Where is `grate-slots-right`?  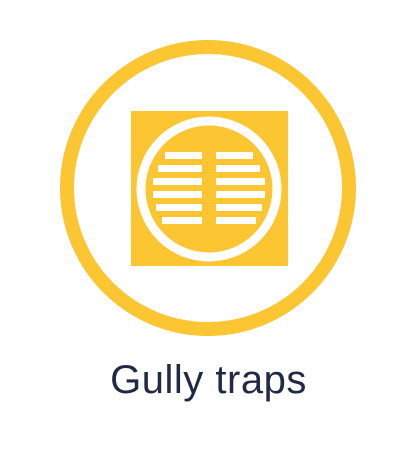 grate-slots-right is located at coordinates (240, 188).